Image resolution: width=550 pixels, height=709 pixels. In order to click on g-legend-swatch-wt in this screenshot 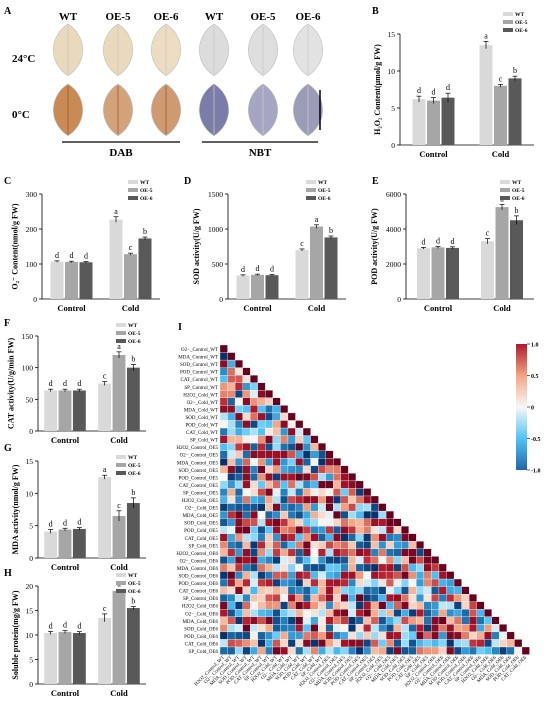, I will do `click(121, 457)`.